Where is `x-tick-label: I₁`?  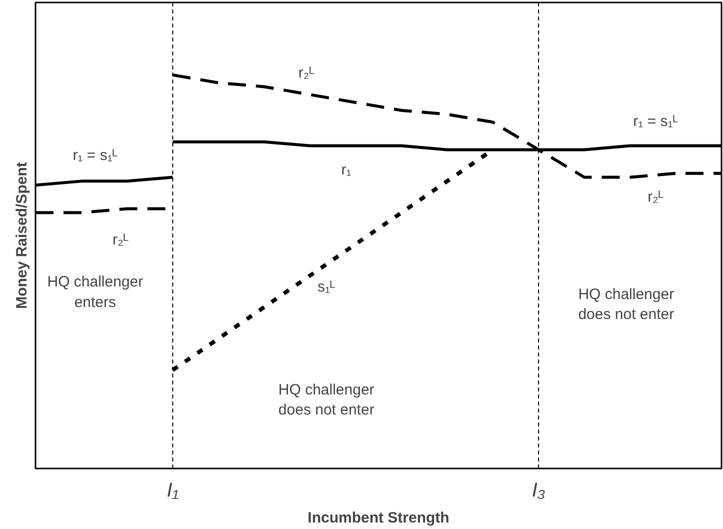 x-tick-label: I₁ is located at coordinates (172, 491).